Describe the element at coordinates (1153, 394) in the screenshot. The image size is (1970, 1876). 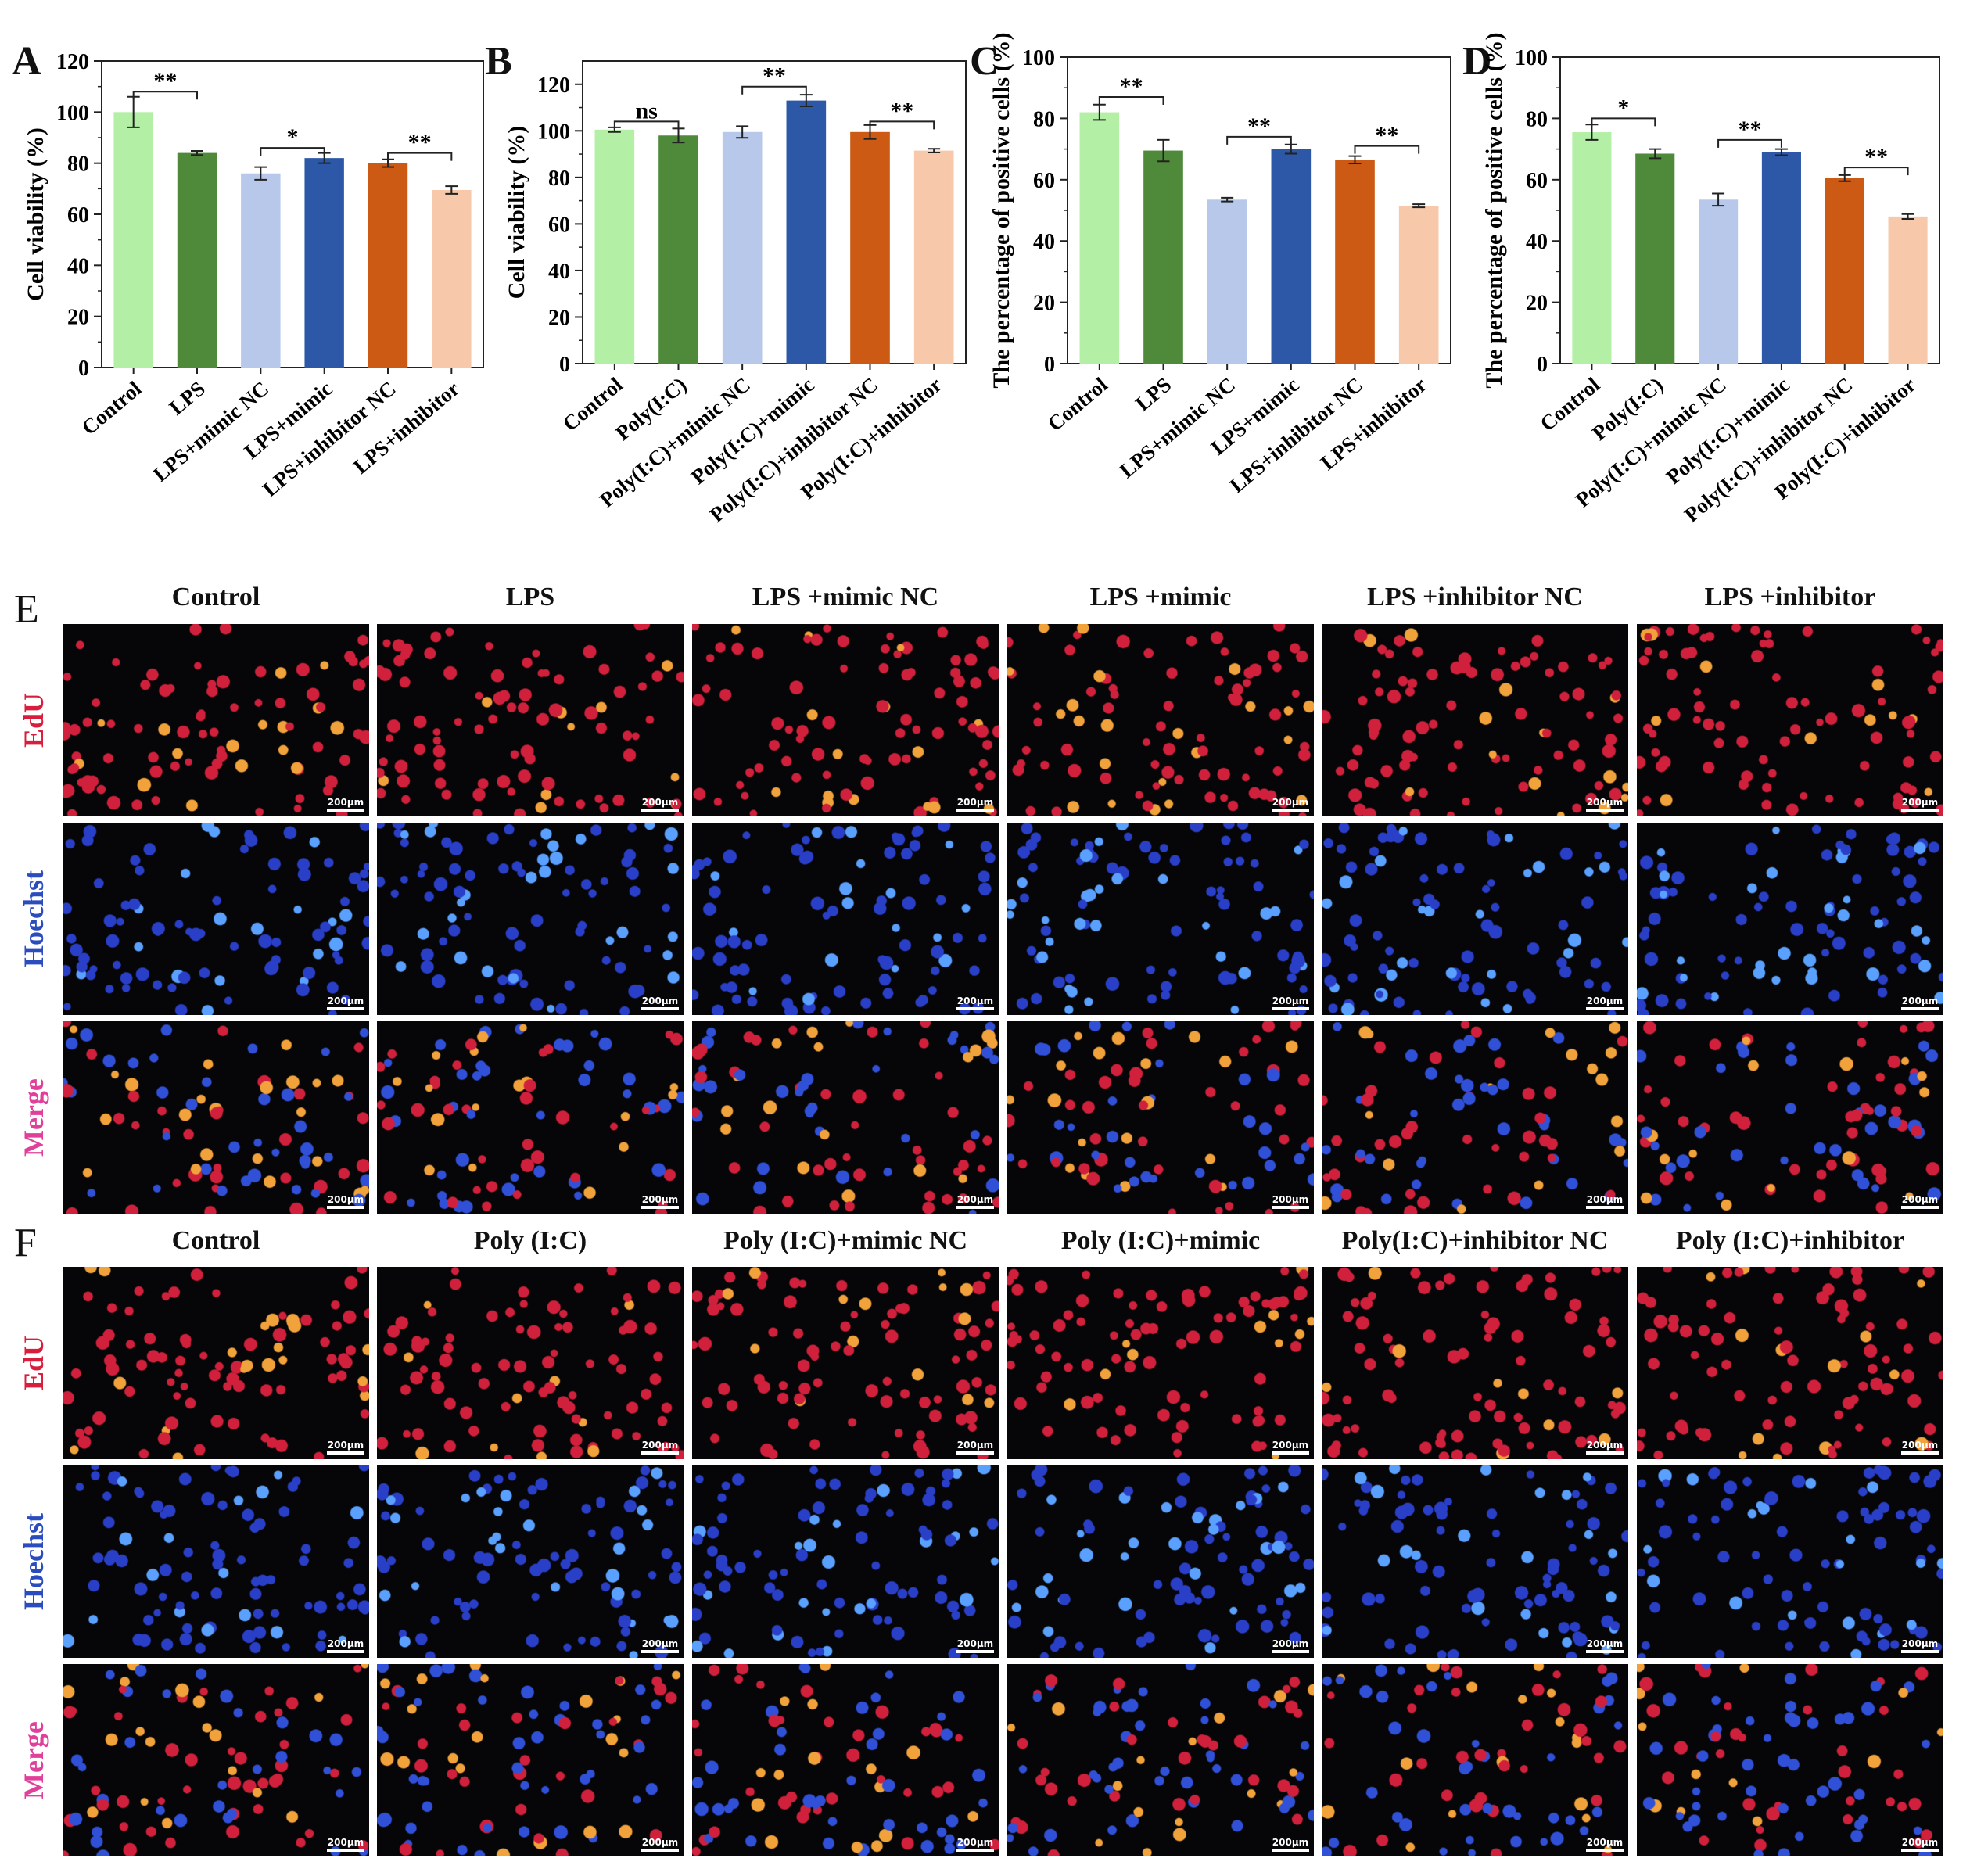
I see `x-tick-label: LPS` at that location.